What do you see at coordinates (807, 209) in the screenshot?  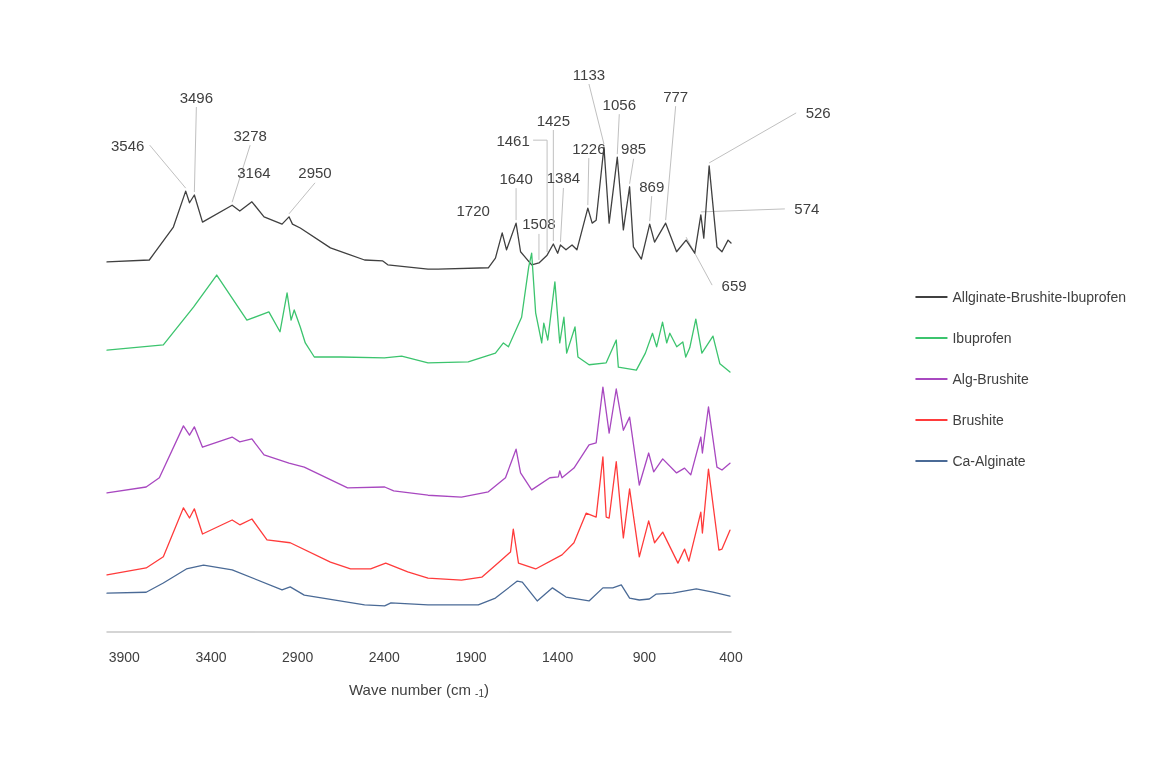 I see `annotation: 574` at bounding box center [807, 209].